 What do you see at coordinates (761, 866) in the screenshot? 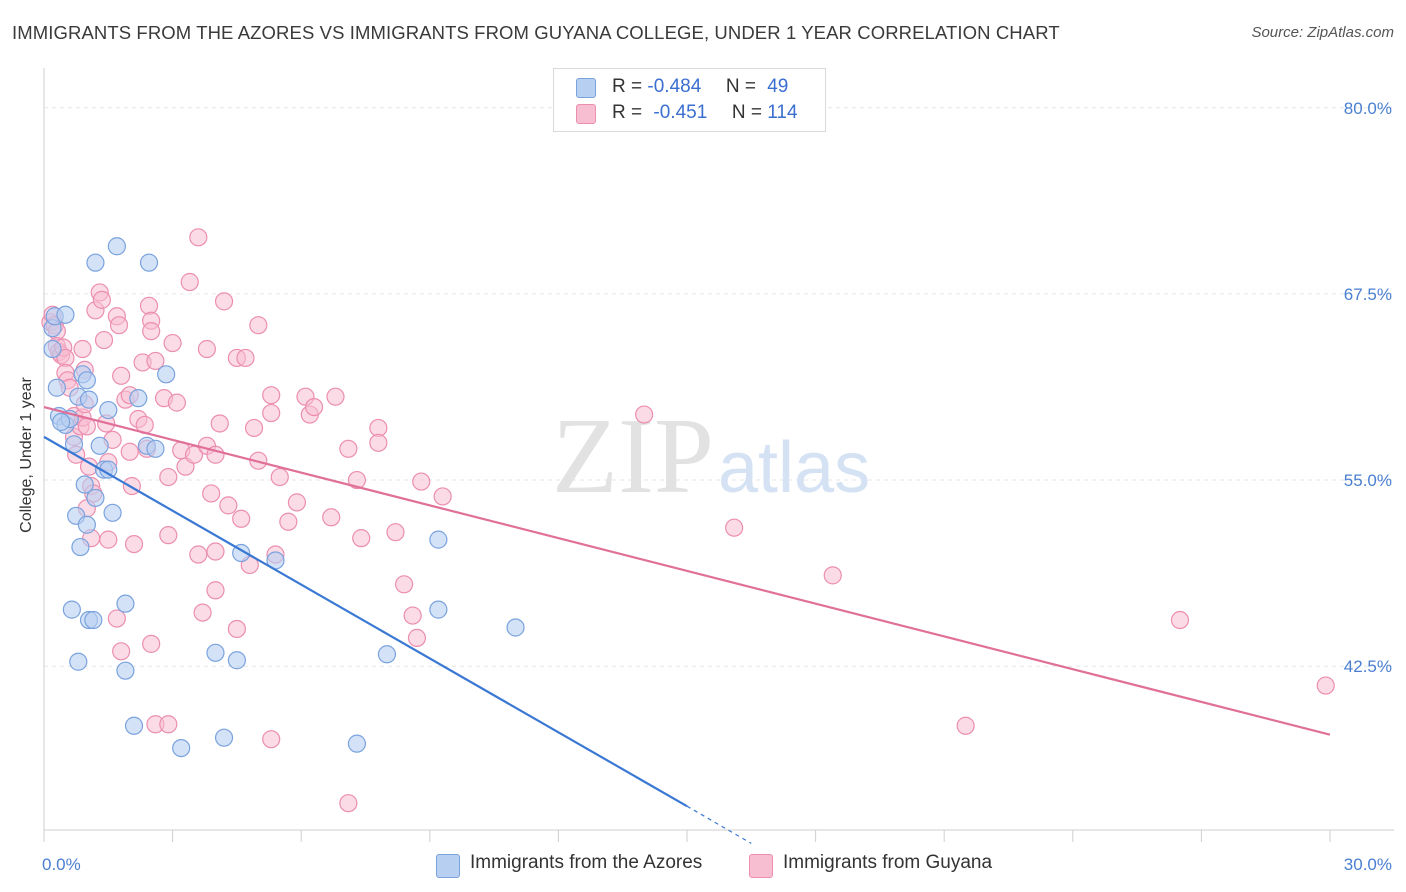
I see `guyana-legend-swatch` at bounding box center [761, 866].